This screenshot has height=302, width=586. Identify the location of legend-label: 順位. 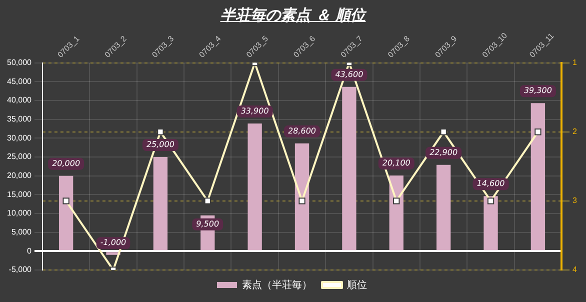
(357, 284).